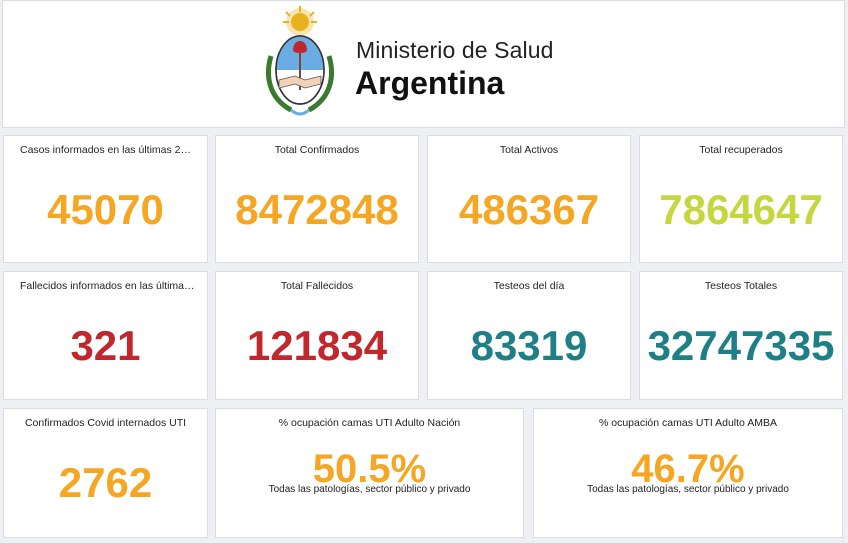 This screenshot has height=543, width=848. What do you see at coordinates (317, 345) in the screenshot?
I see `card-value: 121834` at bounding box center [317, 345].